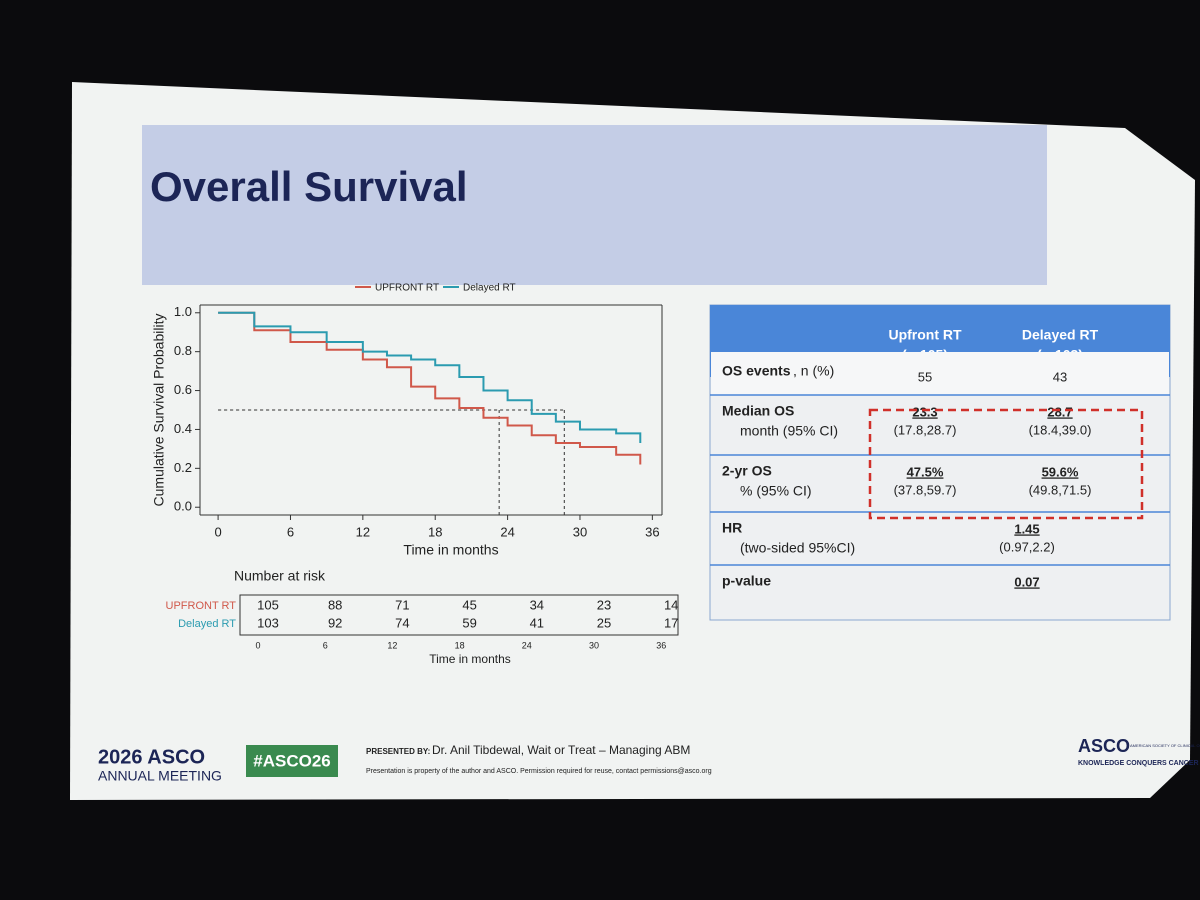 The image size is (1200, 900). I want to click on y-tick-label: 1.0, so click(183, 311).